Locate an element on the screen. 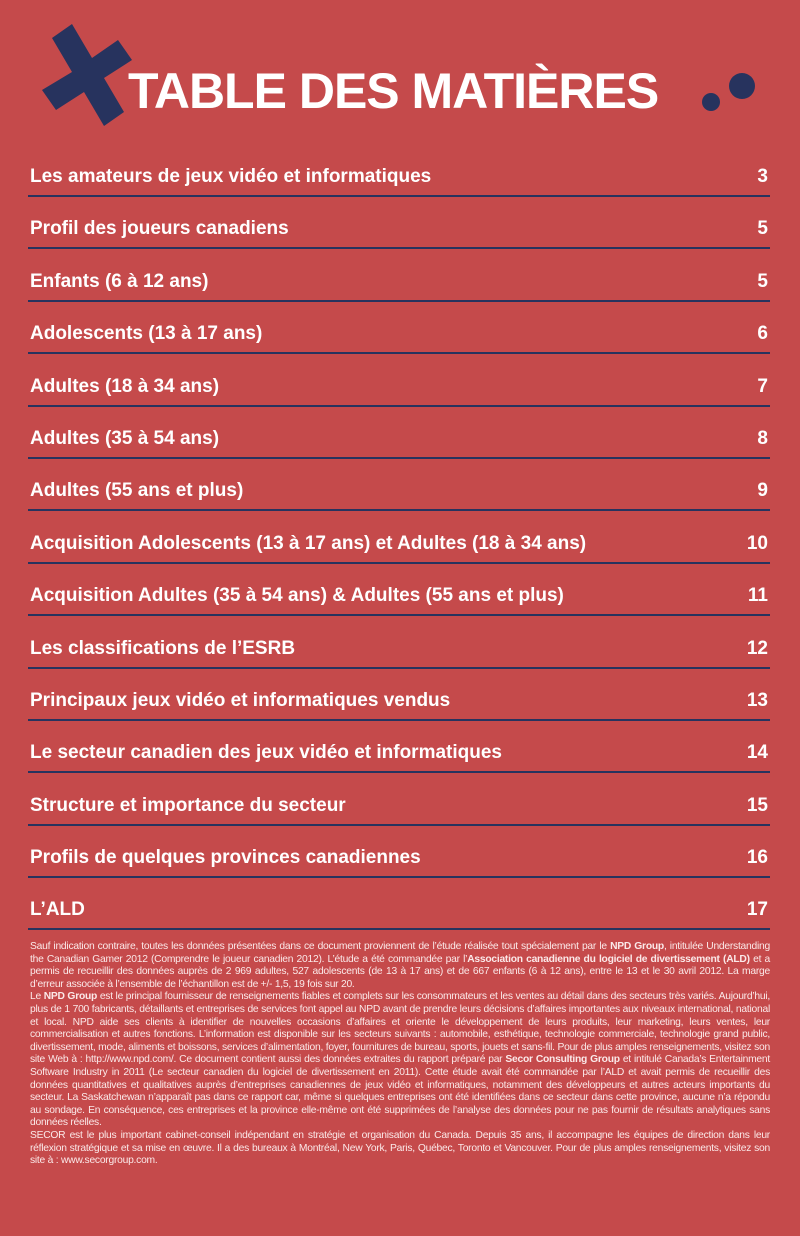 The width and height of the screenshot is (800, 1236). logo is located at coordinates (398, 75).